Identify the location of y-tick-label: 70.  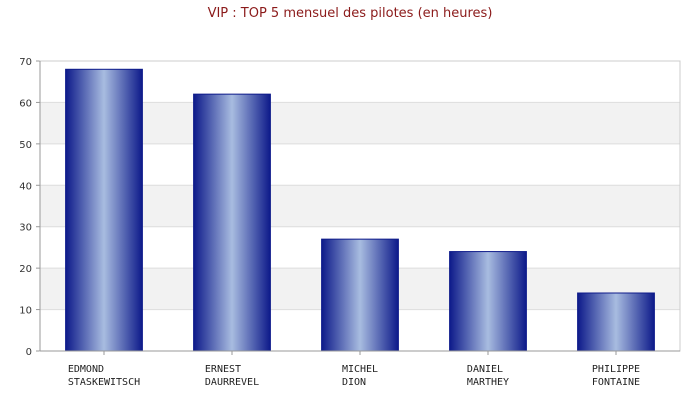
(25, 62).